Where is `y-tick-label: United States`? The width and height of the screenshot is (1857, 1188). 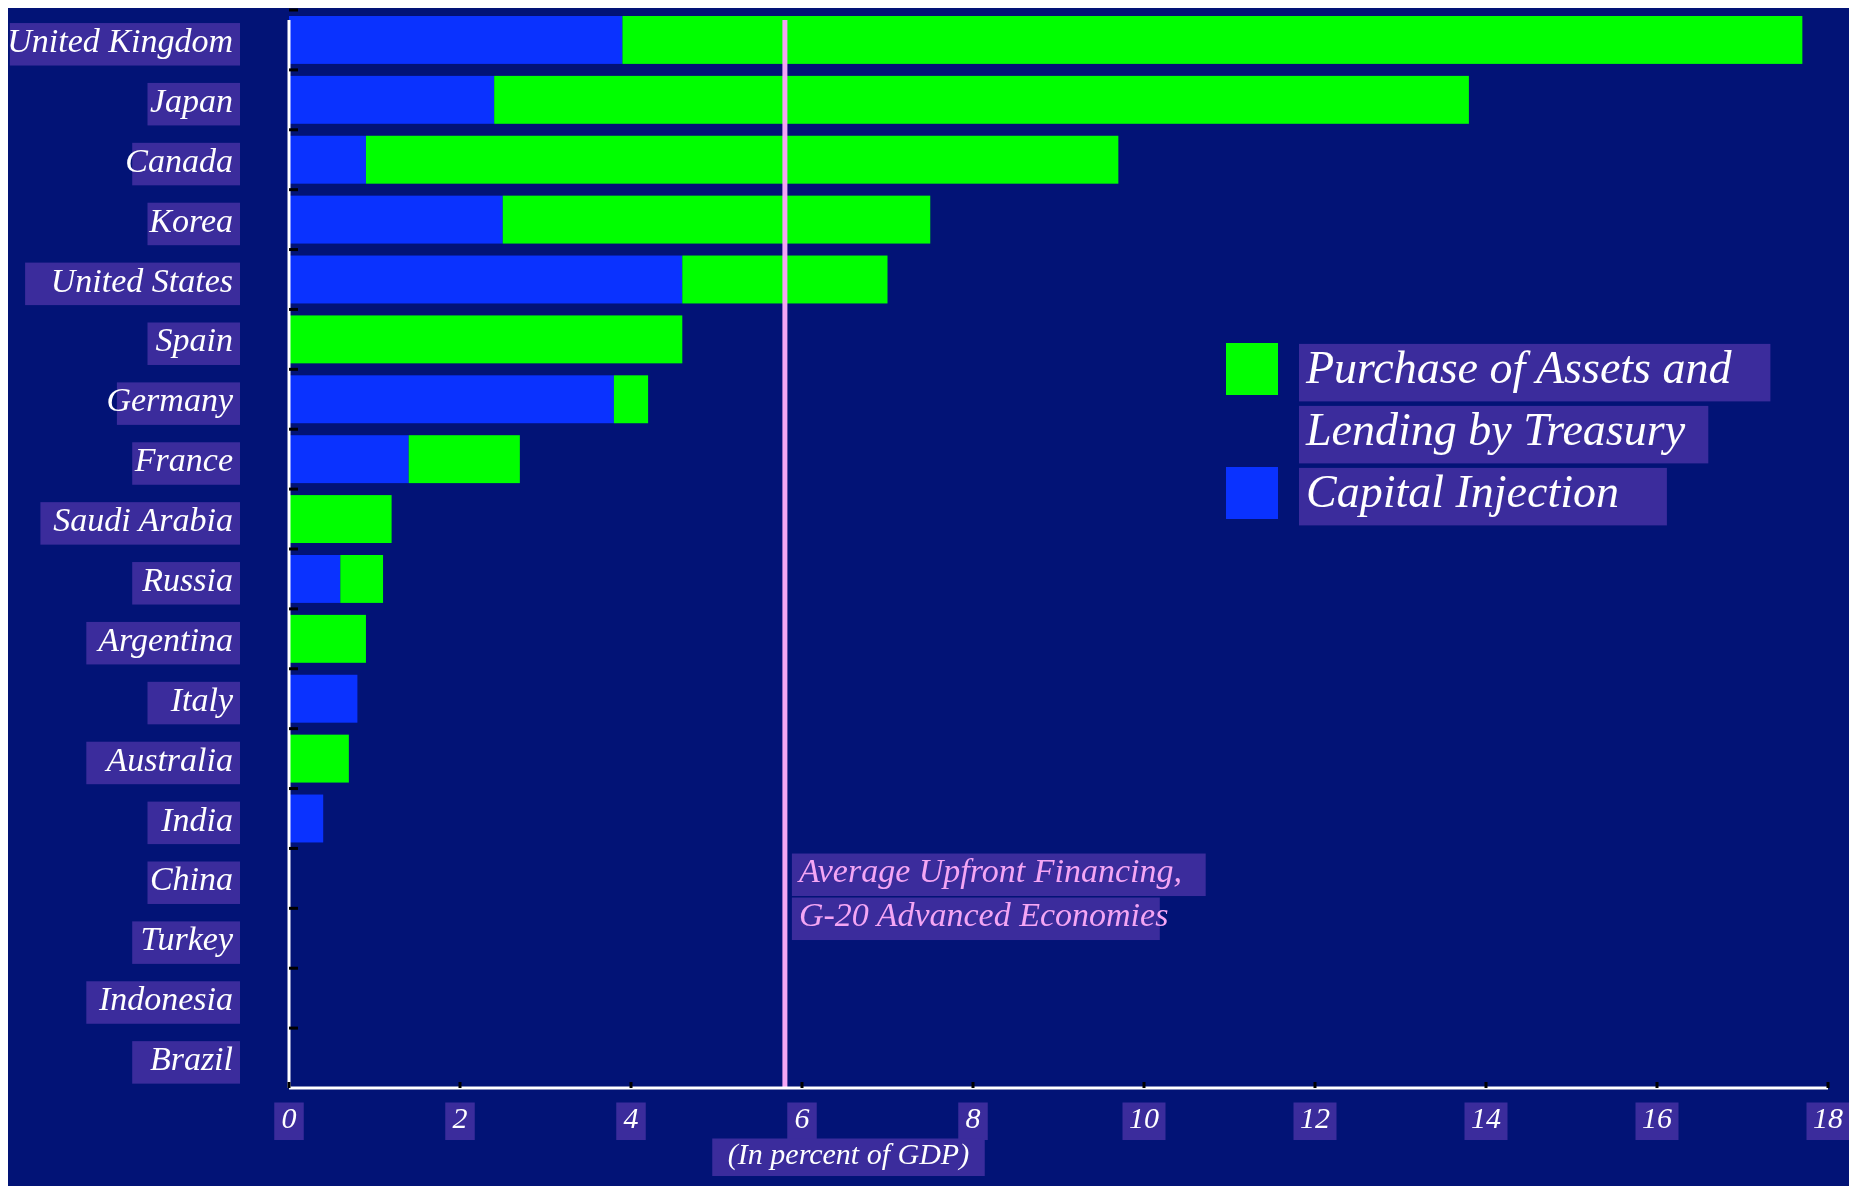 y-tick-label: United States is located at coordinates (141, 280).